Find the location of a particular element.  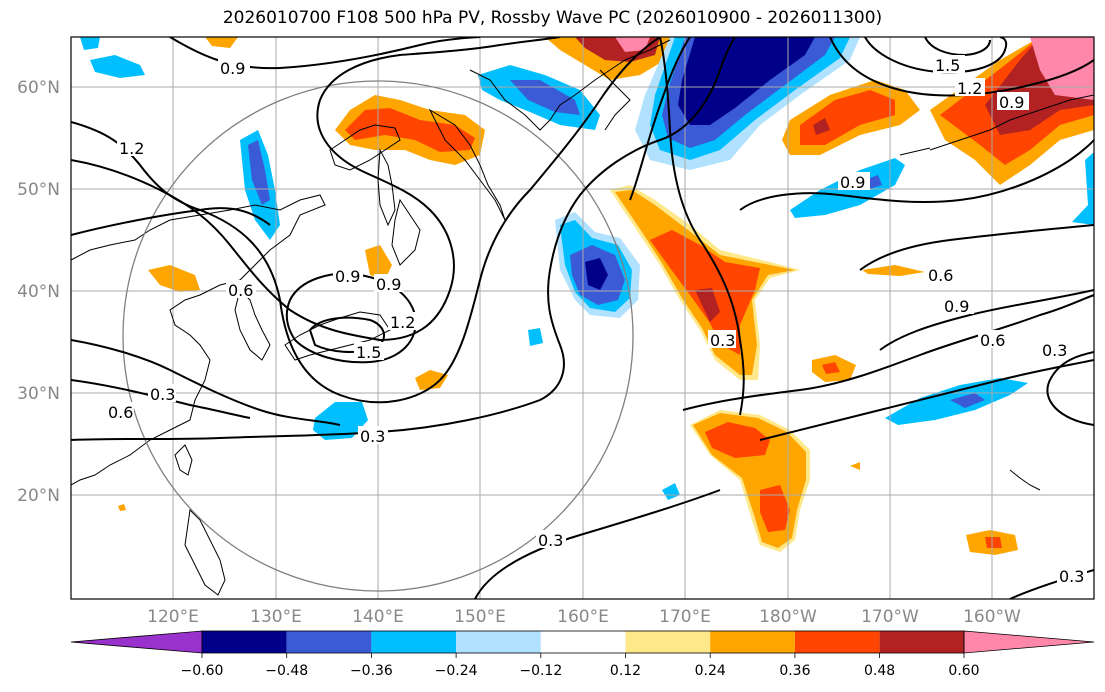

shading-blue-kamchatka is located at coordinates (545, 97).